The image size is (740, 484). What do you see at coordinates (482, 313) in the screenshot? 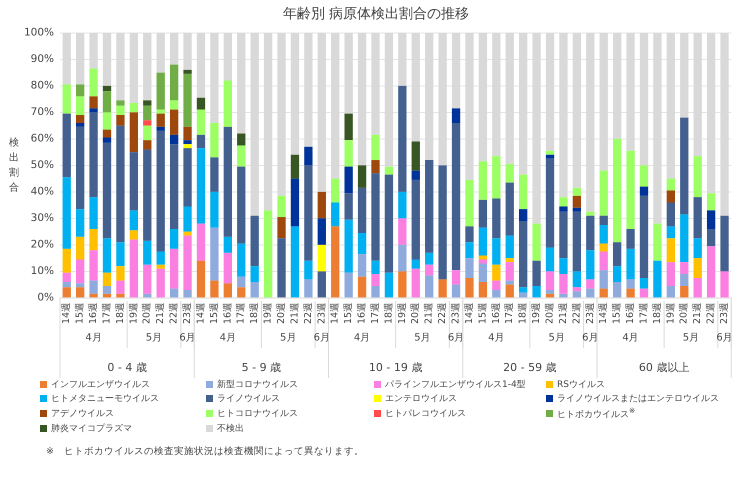
I see `x-tick-label: 15週` at bounding box center [482, 313].